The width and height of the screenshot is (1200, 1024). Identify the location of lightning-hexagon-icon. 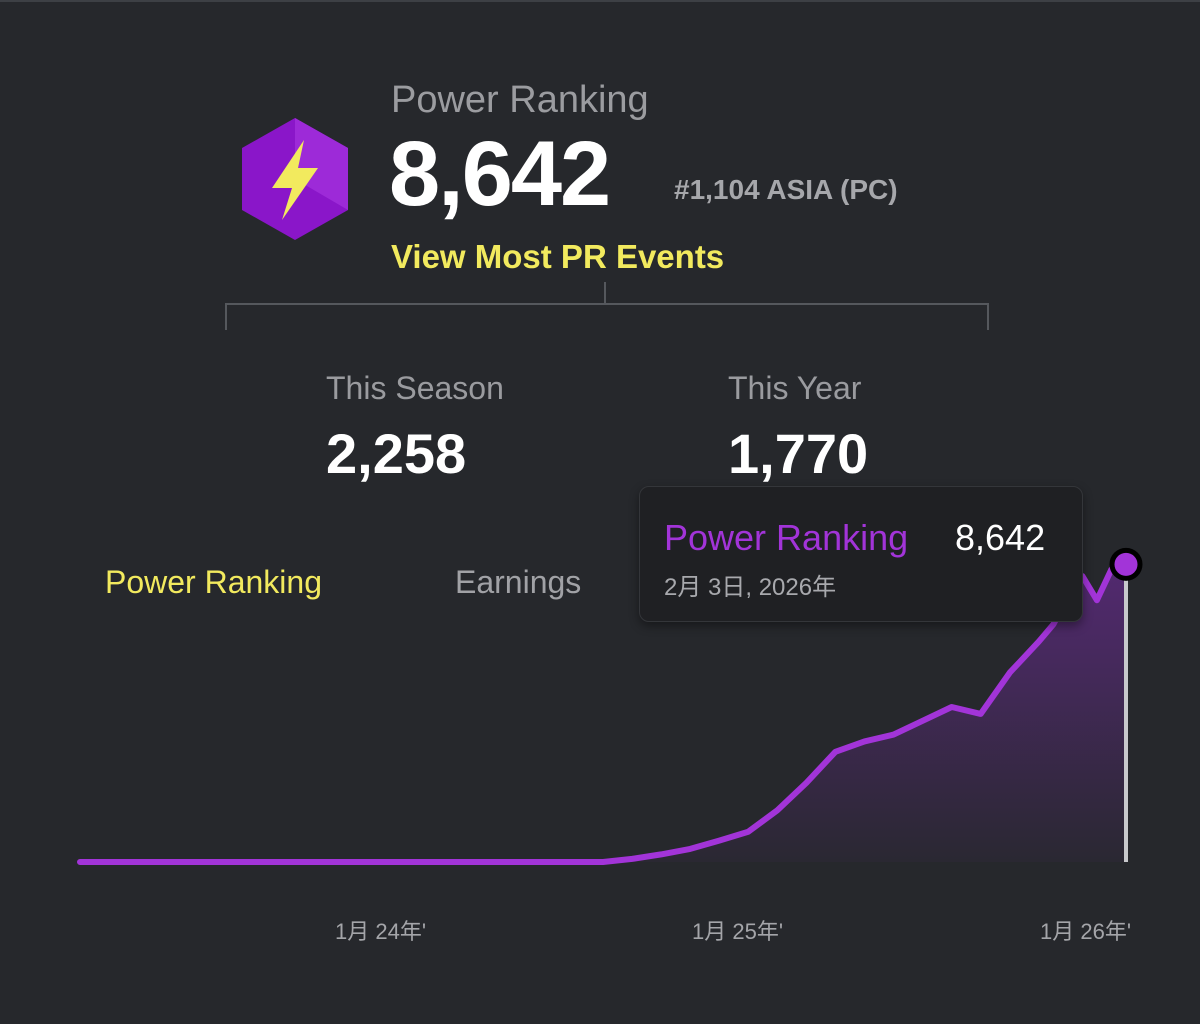
(295, 179).